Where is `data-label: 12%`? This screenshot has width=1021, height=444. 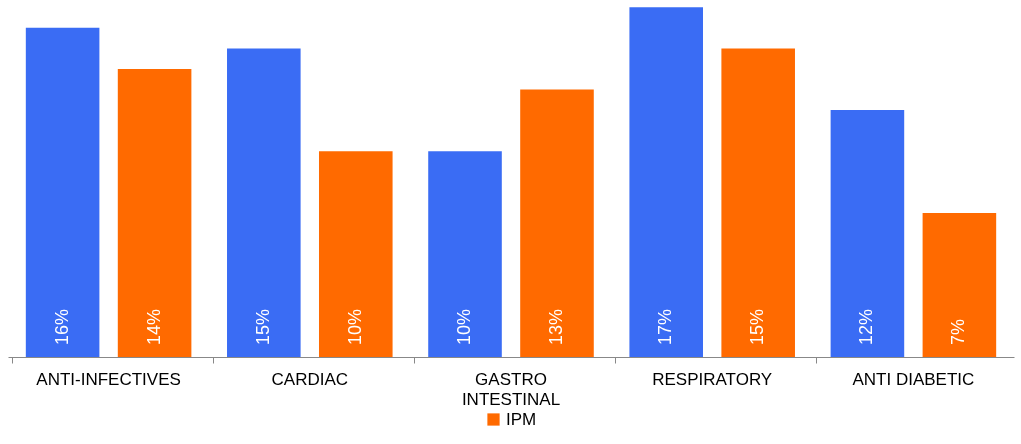 data-label: 12% is located at coordinates (866, 326).